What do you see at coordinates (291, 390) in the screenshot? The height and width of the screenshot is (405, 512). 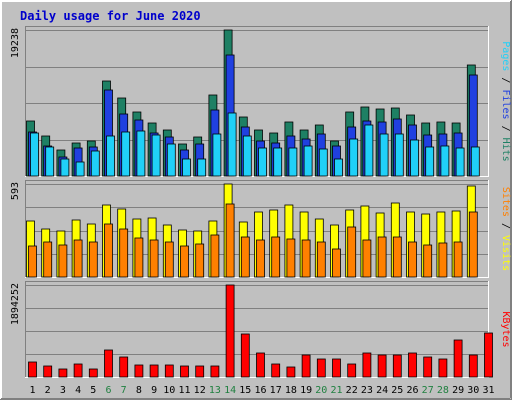 I see `x-tick-label: 18` at bounding box center [291, 390].